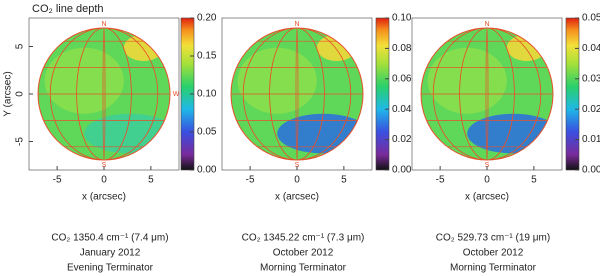  Describe the element at coordinates (591, 78) in the screenshot. I see `colorbar-tick-label: 0.03` at that location.